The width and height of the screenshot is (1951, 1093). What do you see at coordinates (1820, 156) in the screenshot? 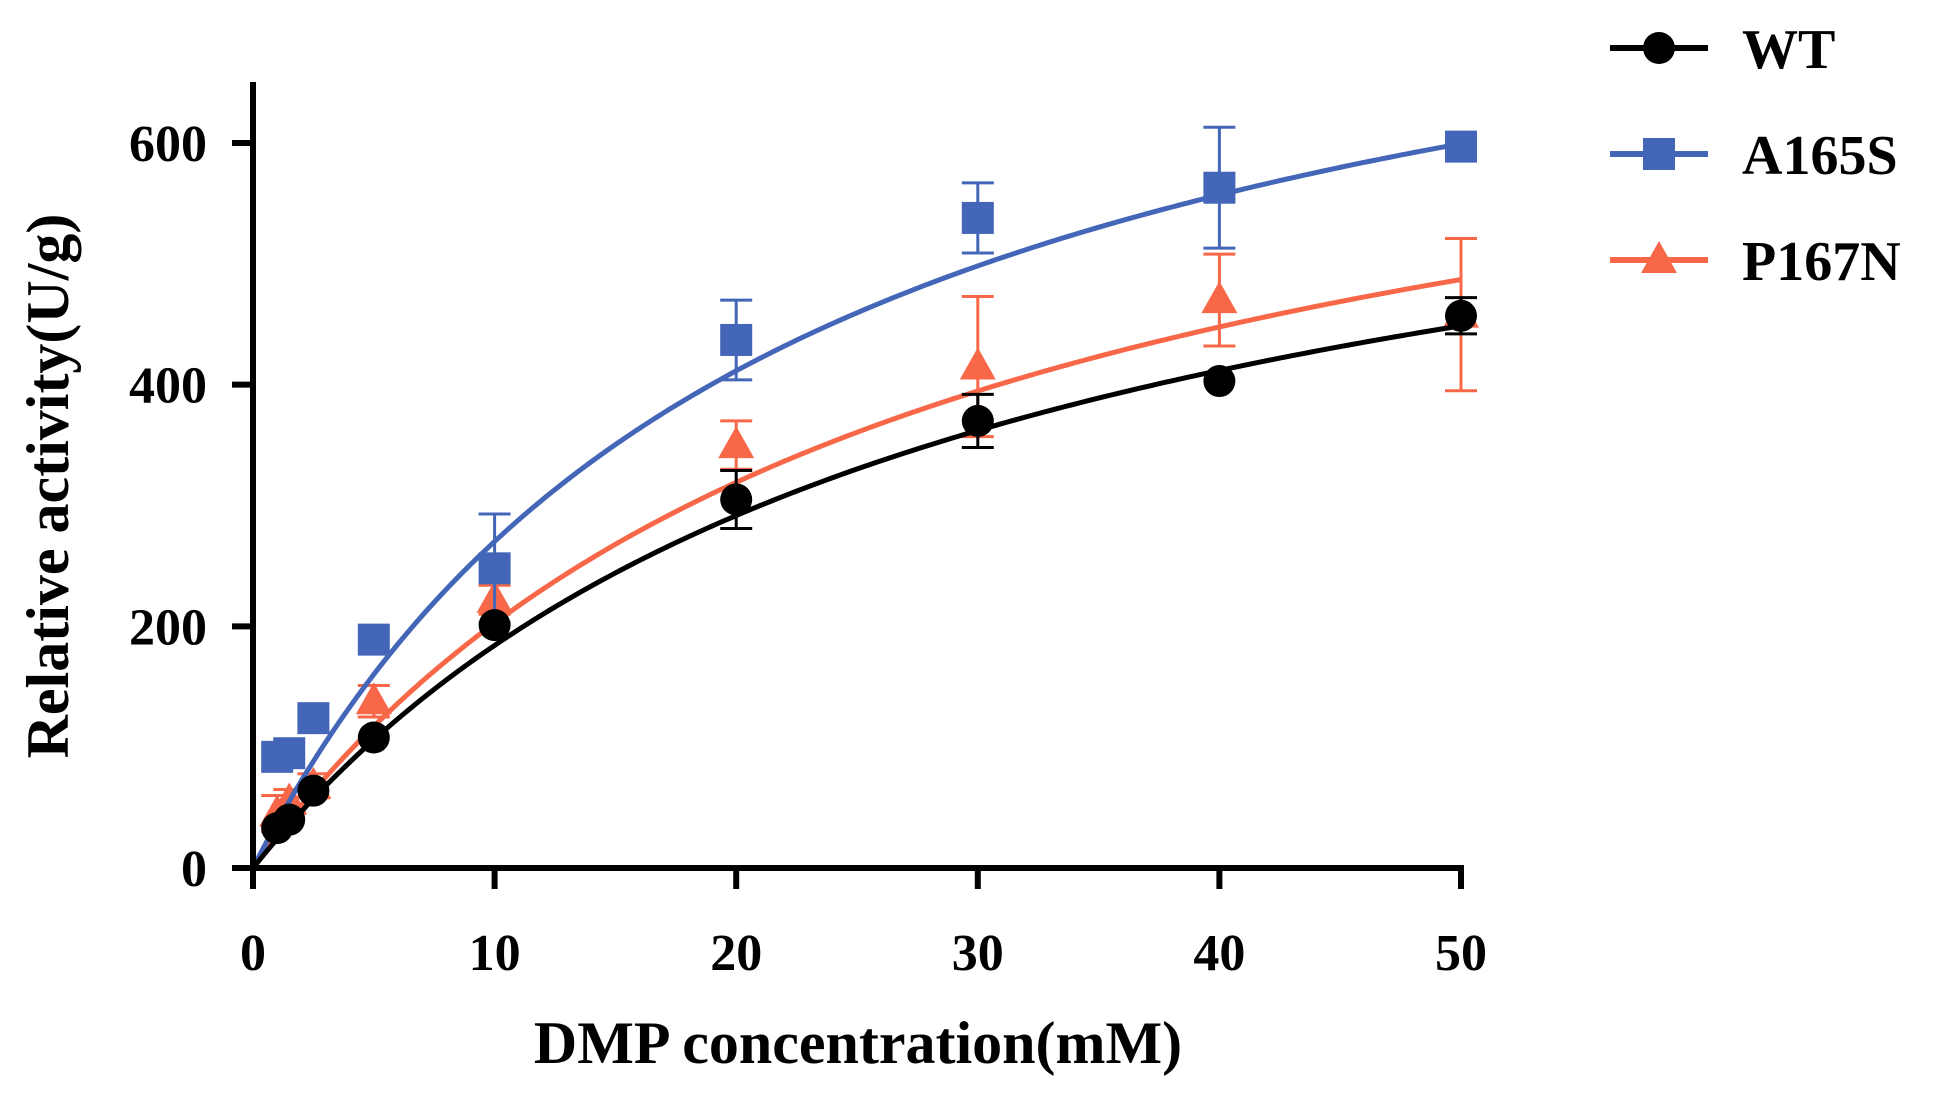
I see `legend-label-a165s: A165S` at bounding box center [1820, 156].